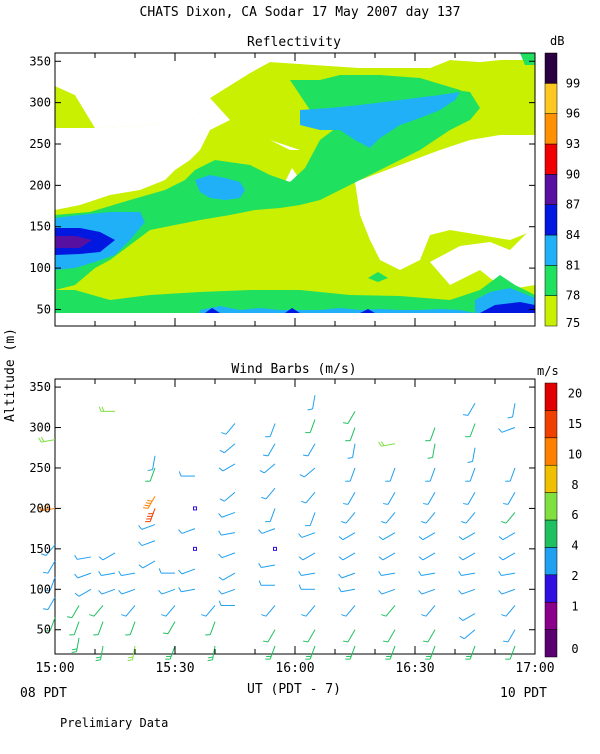 The image size is (600, 754). I want to click on ref-colorbar-label: 99, so click(573, 83).